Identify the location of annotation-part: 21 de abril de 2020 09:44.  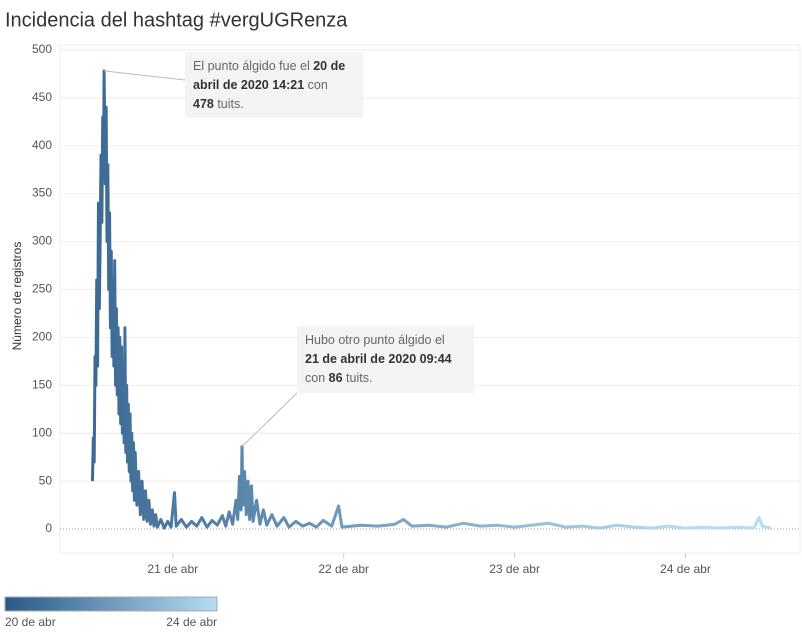
(378, 359).